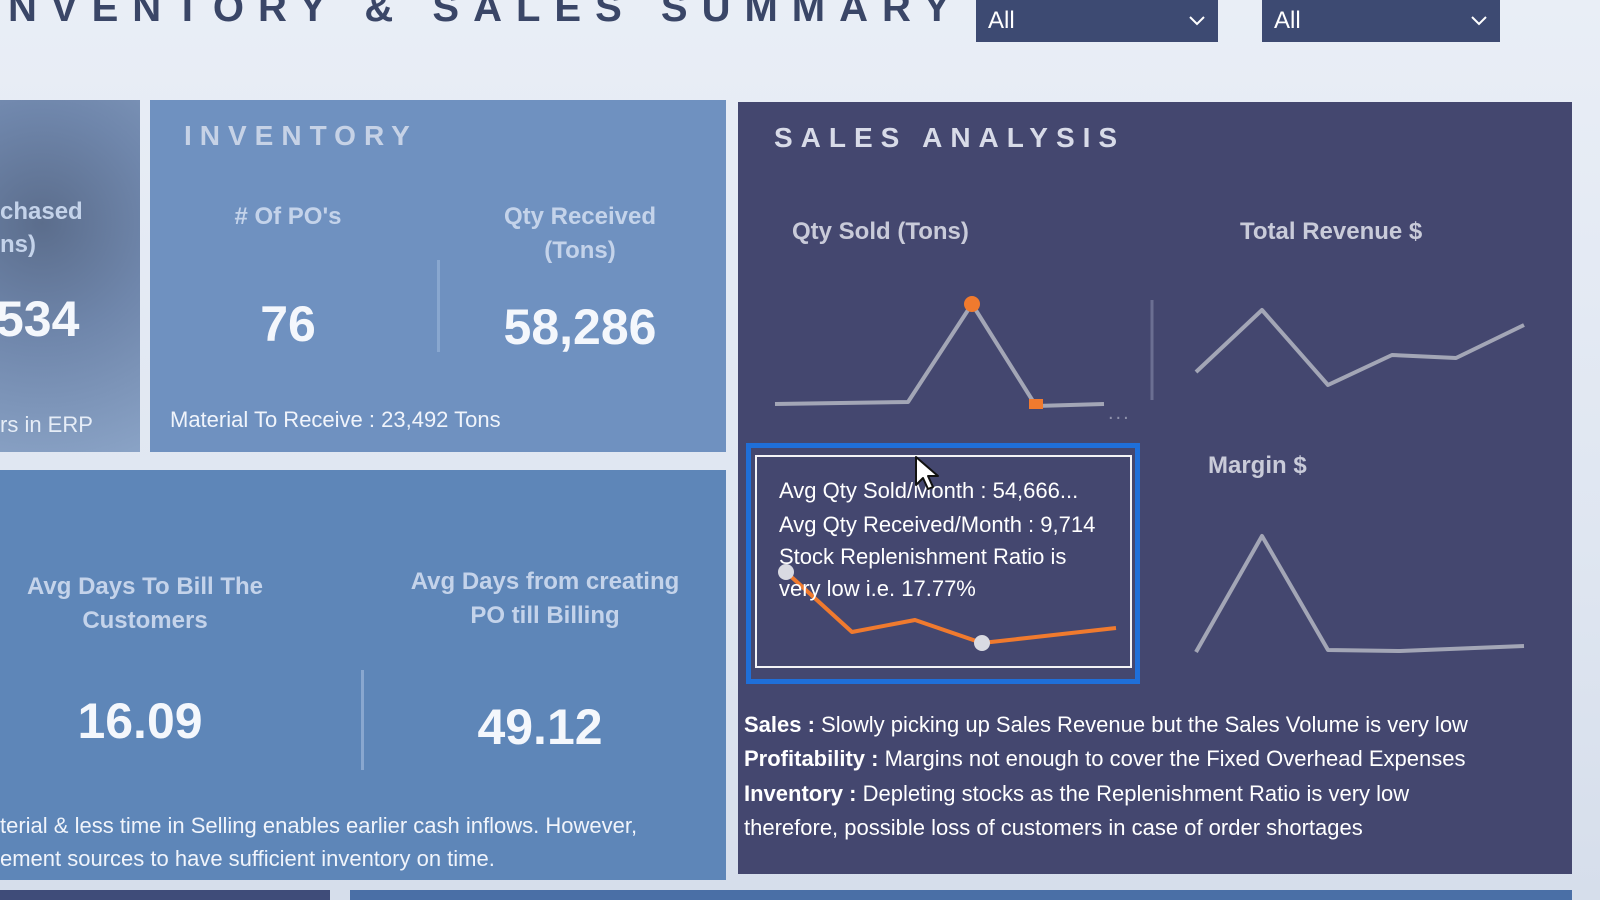 The height and width of the screenshot is (900, 1600). Describe the element at coordinates (41, 211) in the screenshot. I see `purchased-label-1: chased` at that location.